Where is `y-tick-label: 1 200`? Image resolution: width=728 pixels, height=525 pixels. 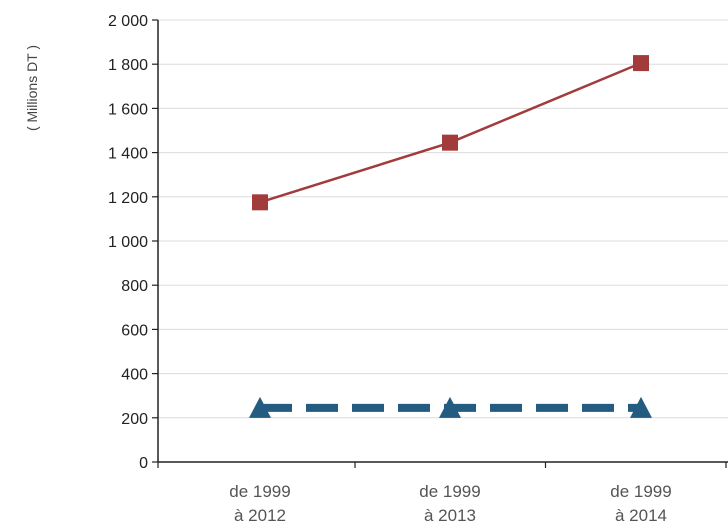 y-tick-label: 1 200 is located at coordinates (128, 198).